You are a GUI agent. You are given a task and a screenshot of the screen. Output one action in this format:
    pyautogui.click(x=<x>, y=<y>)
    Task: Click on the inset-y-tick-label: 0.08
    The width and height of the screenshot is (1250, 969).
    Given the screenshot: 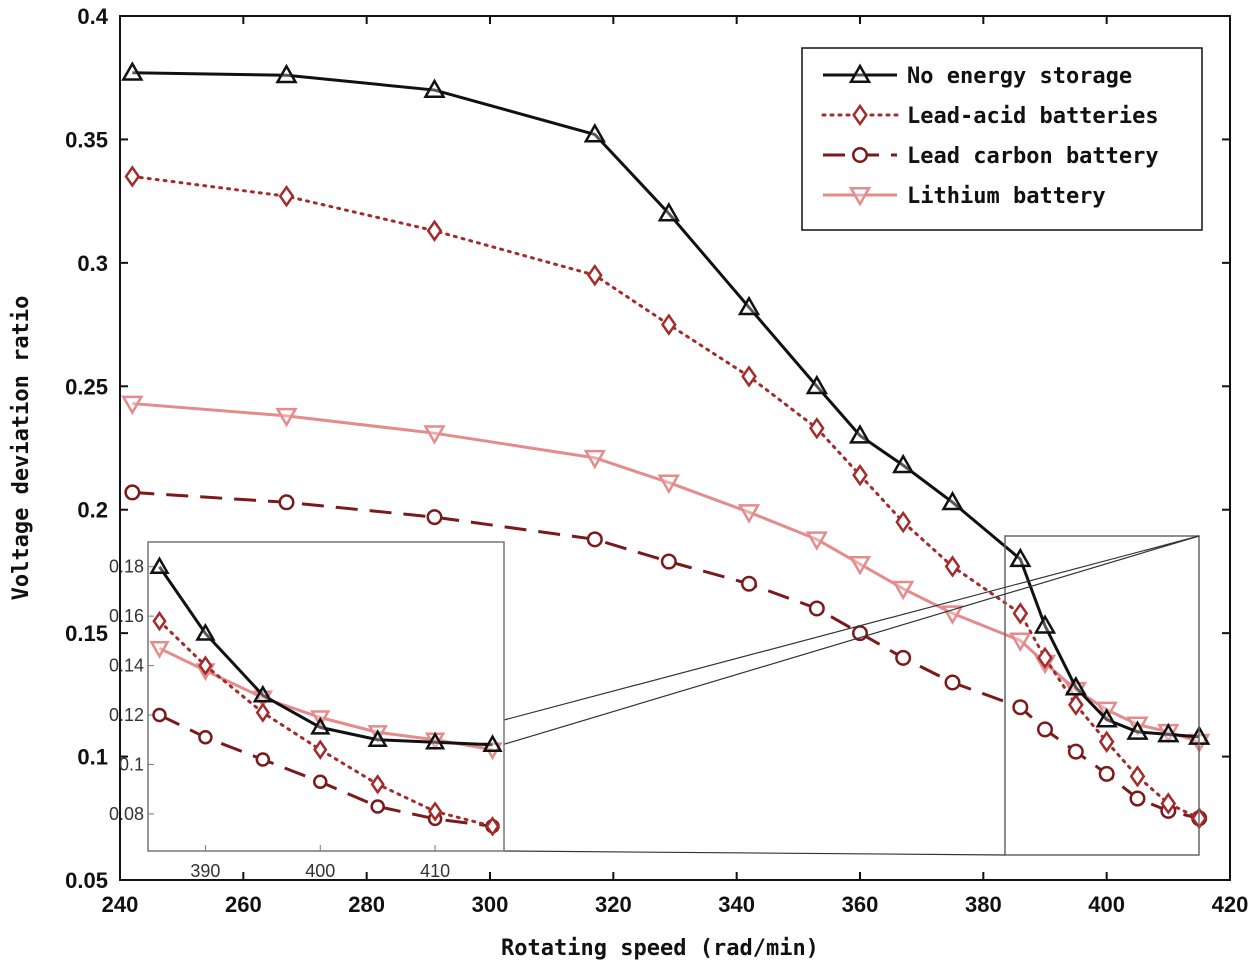 What is the action you would take?
    pyautogui.click(x=126, y=814)
    